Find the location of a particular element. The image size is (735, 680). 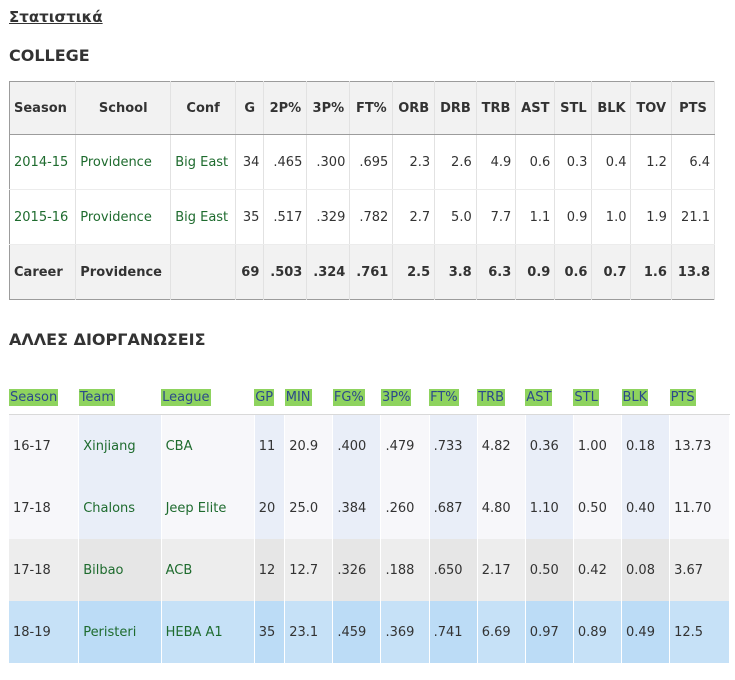

other-col-header: MIN is located at coordinates (308, 397).